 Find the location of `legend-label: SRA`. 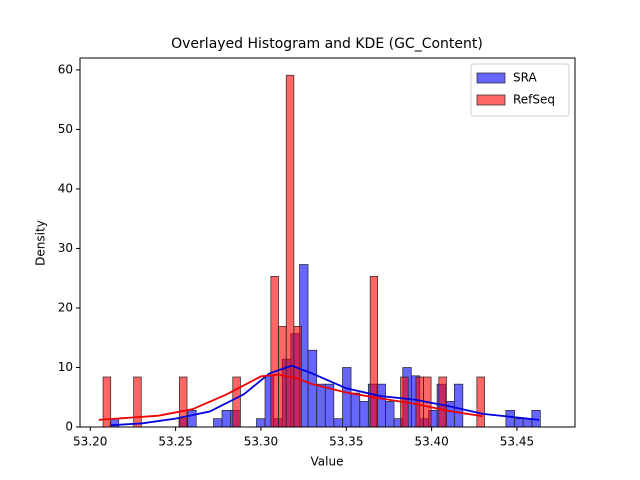

legend-label: SRA is located at coordinates (525, 78).